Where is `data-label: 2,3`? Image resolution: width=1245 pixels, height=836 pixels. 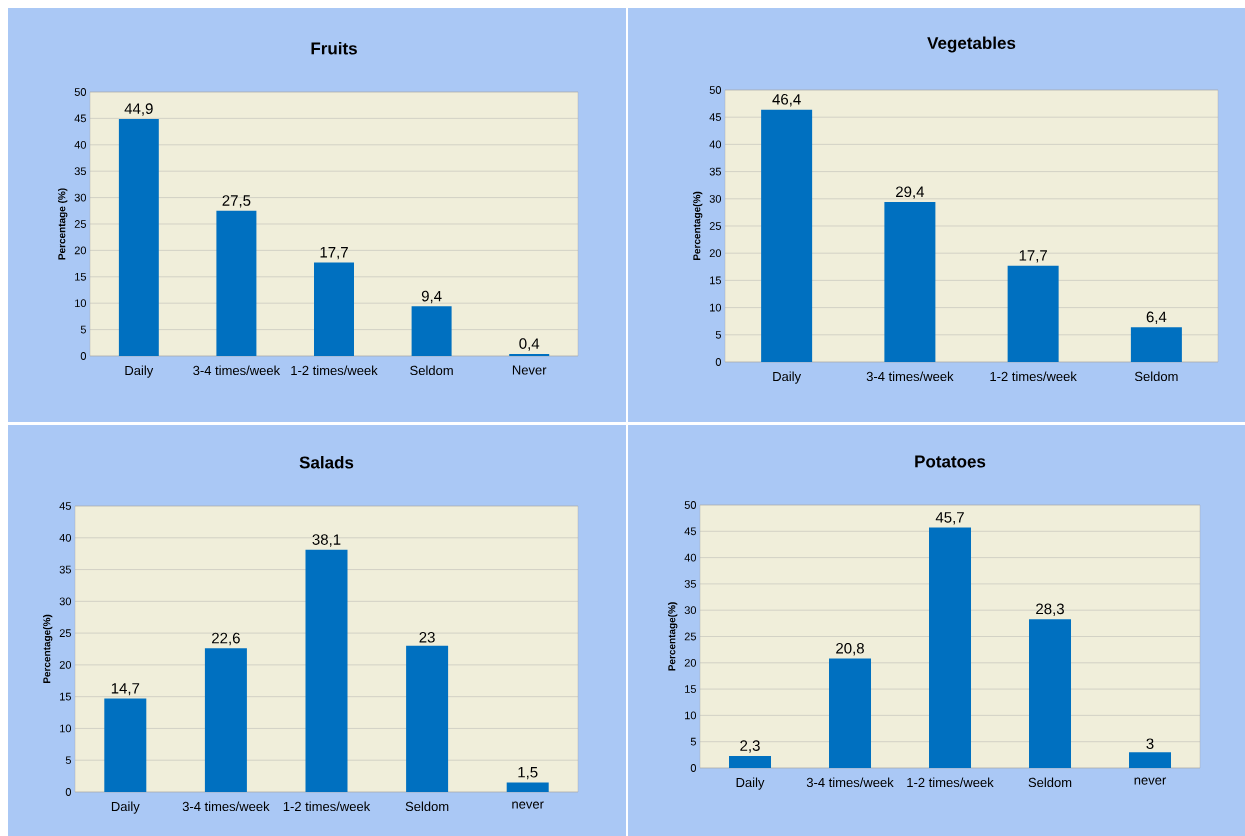 data-label: 2,3 is located at coordinates (750, 746).